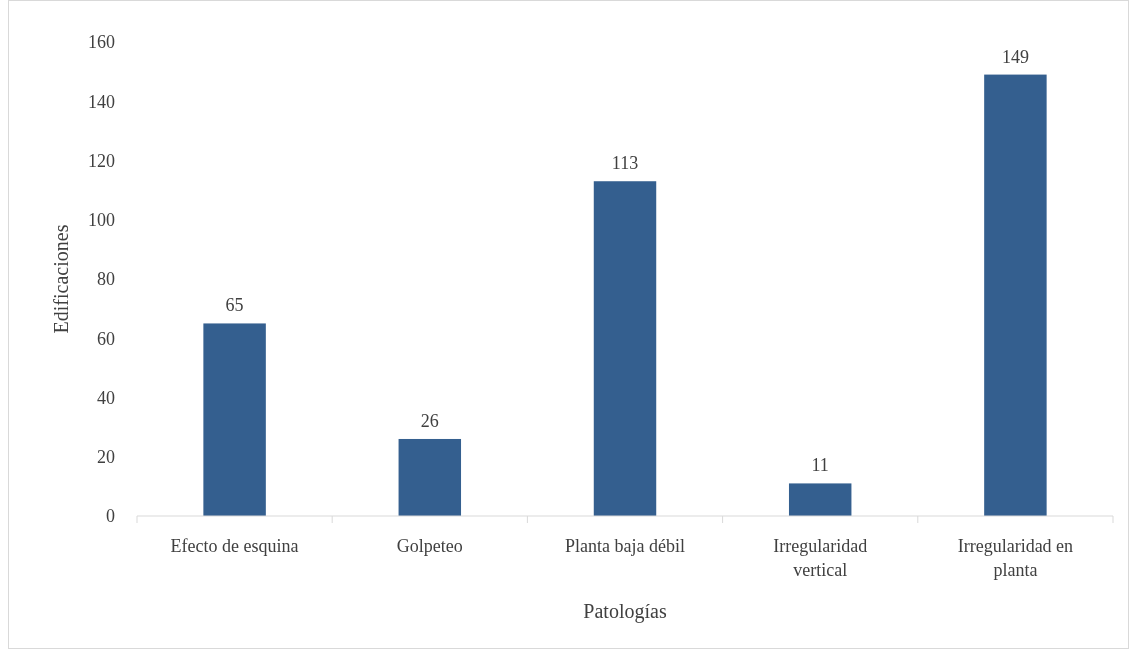  Describe the element at coordinates (234, 546) in the screenshot. I see `x-tick-label: Efecto de esquina` at that location.